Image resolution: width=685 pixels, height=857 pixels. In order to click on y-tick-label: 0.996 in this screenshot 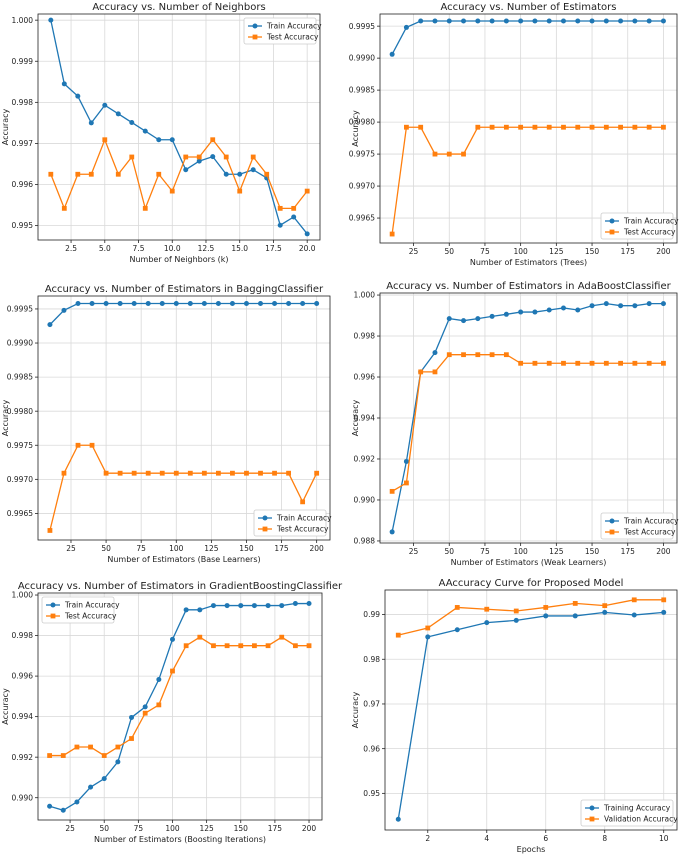, I will do `click(23, 184)`.